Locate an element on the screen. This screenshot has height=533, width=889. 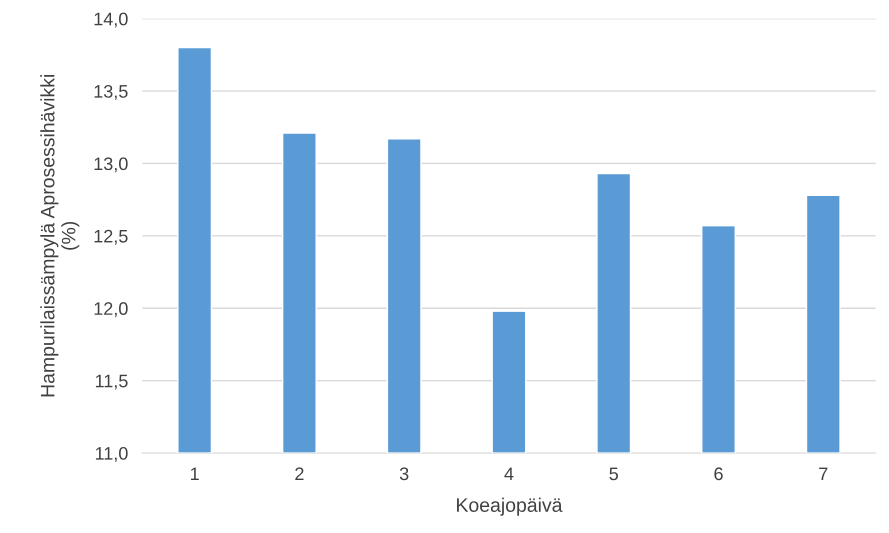
y-tick-label: 11,0 is located at coordinates (112, 454).